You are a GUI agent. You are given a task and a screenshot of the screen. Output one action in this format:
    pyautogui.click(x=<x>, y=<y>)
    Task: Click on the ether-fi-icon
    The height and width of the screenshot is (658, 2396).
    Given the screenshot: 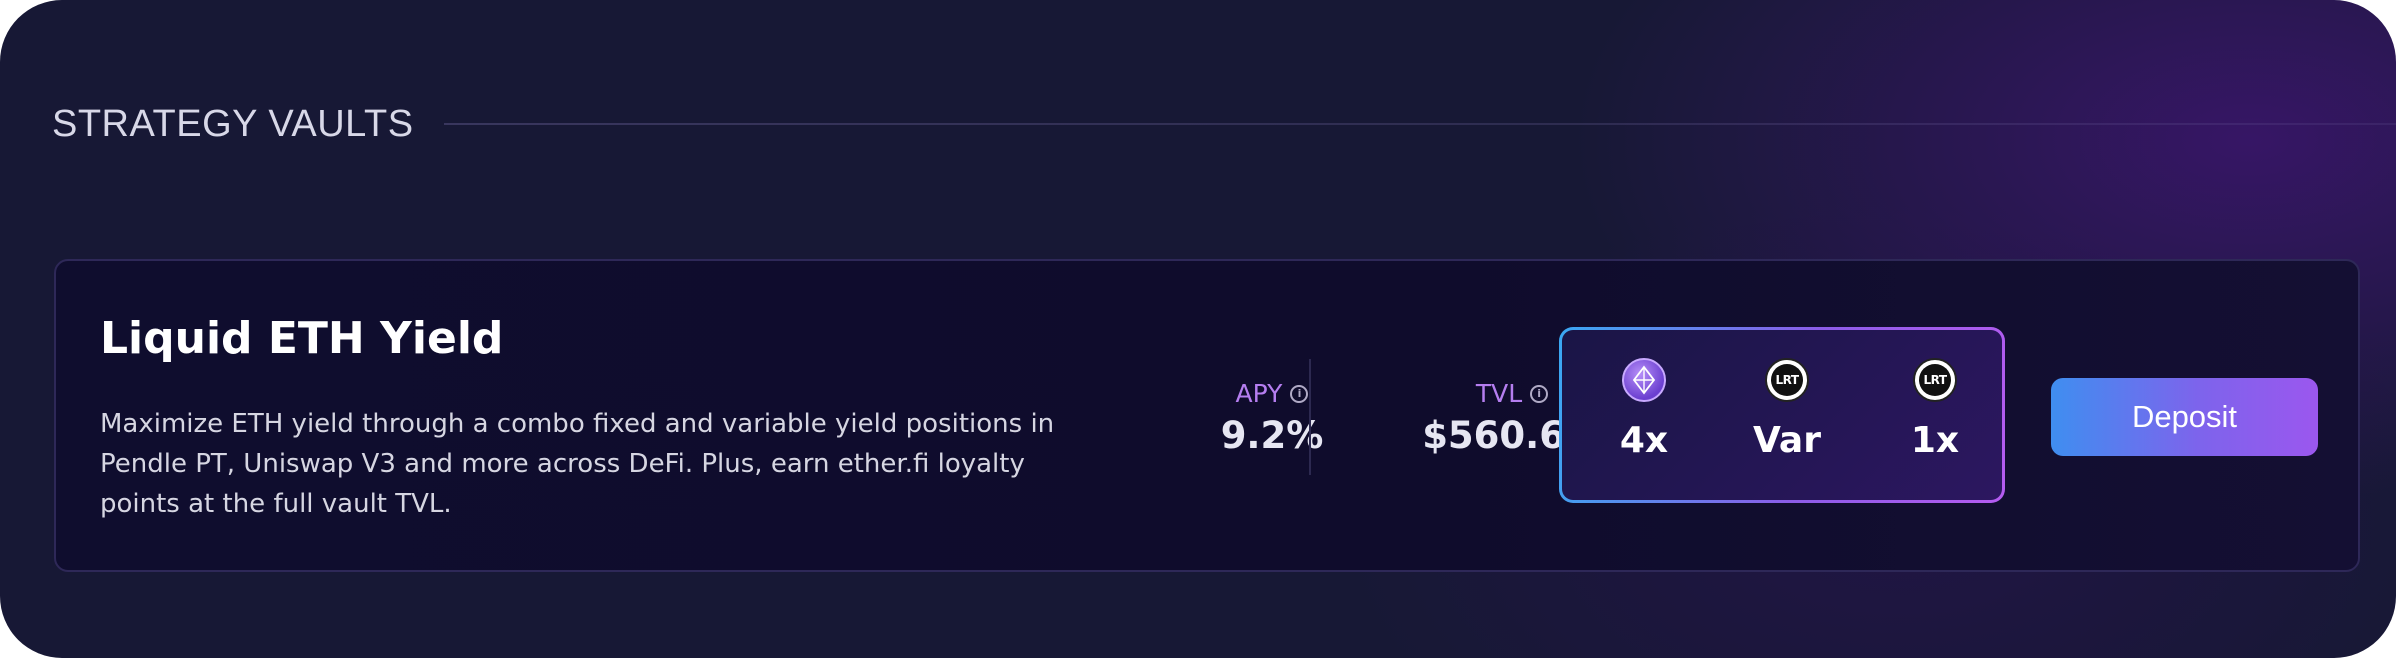 What is the action you would take?
    pyautogui.click(x=1644, y=380)
    